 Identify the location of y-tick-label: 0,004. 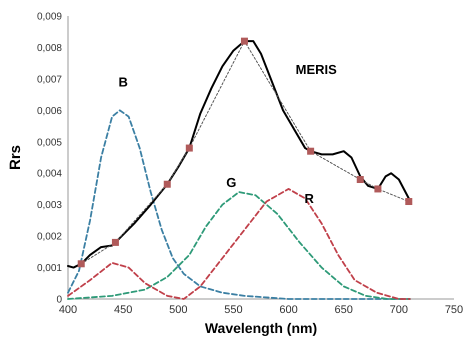
(49, 174).